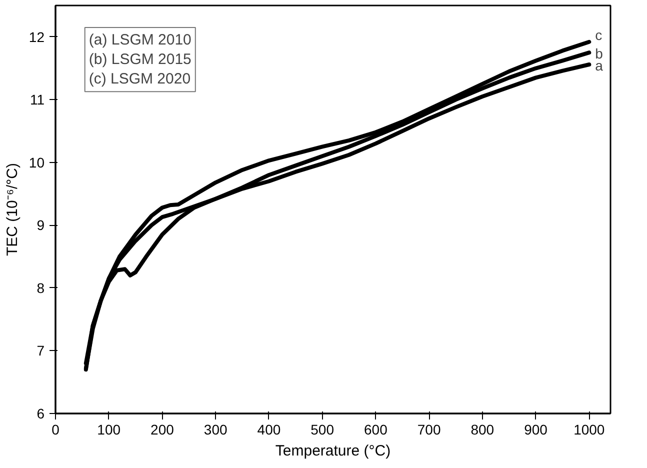 This screenshot has width=647, height=468. Describe the element at coordinates (333, 451) in the screenshot. I see `x-axis-title: Temperature (°C)` at that location.